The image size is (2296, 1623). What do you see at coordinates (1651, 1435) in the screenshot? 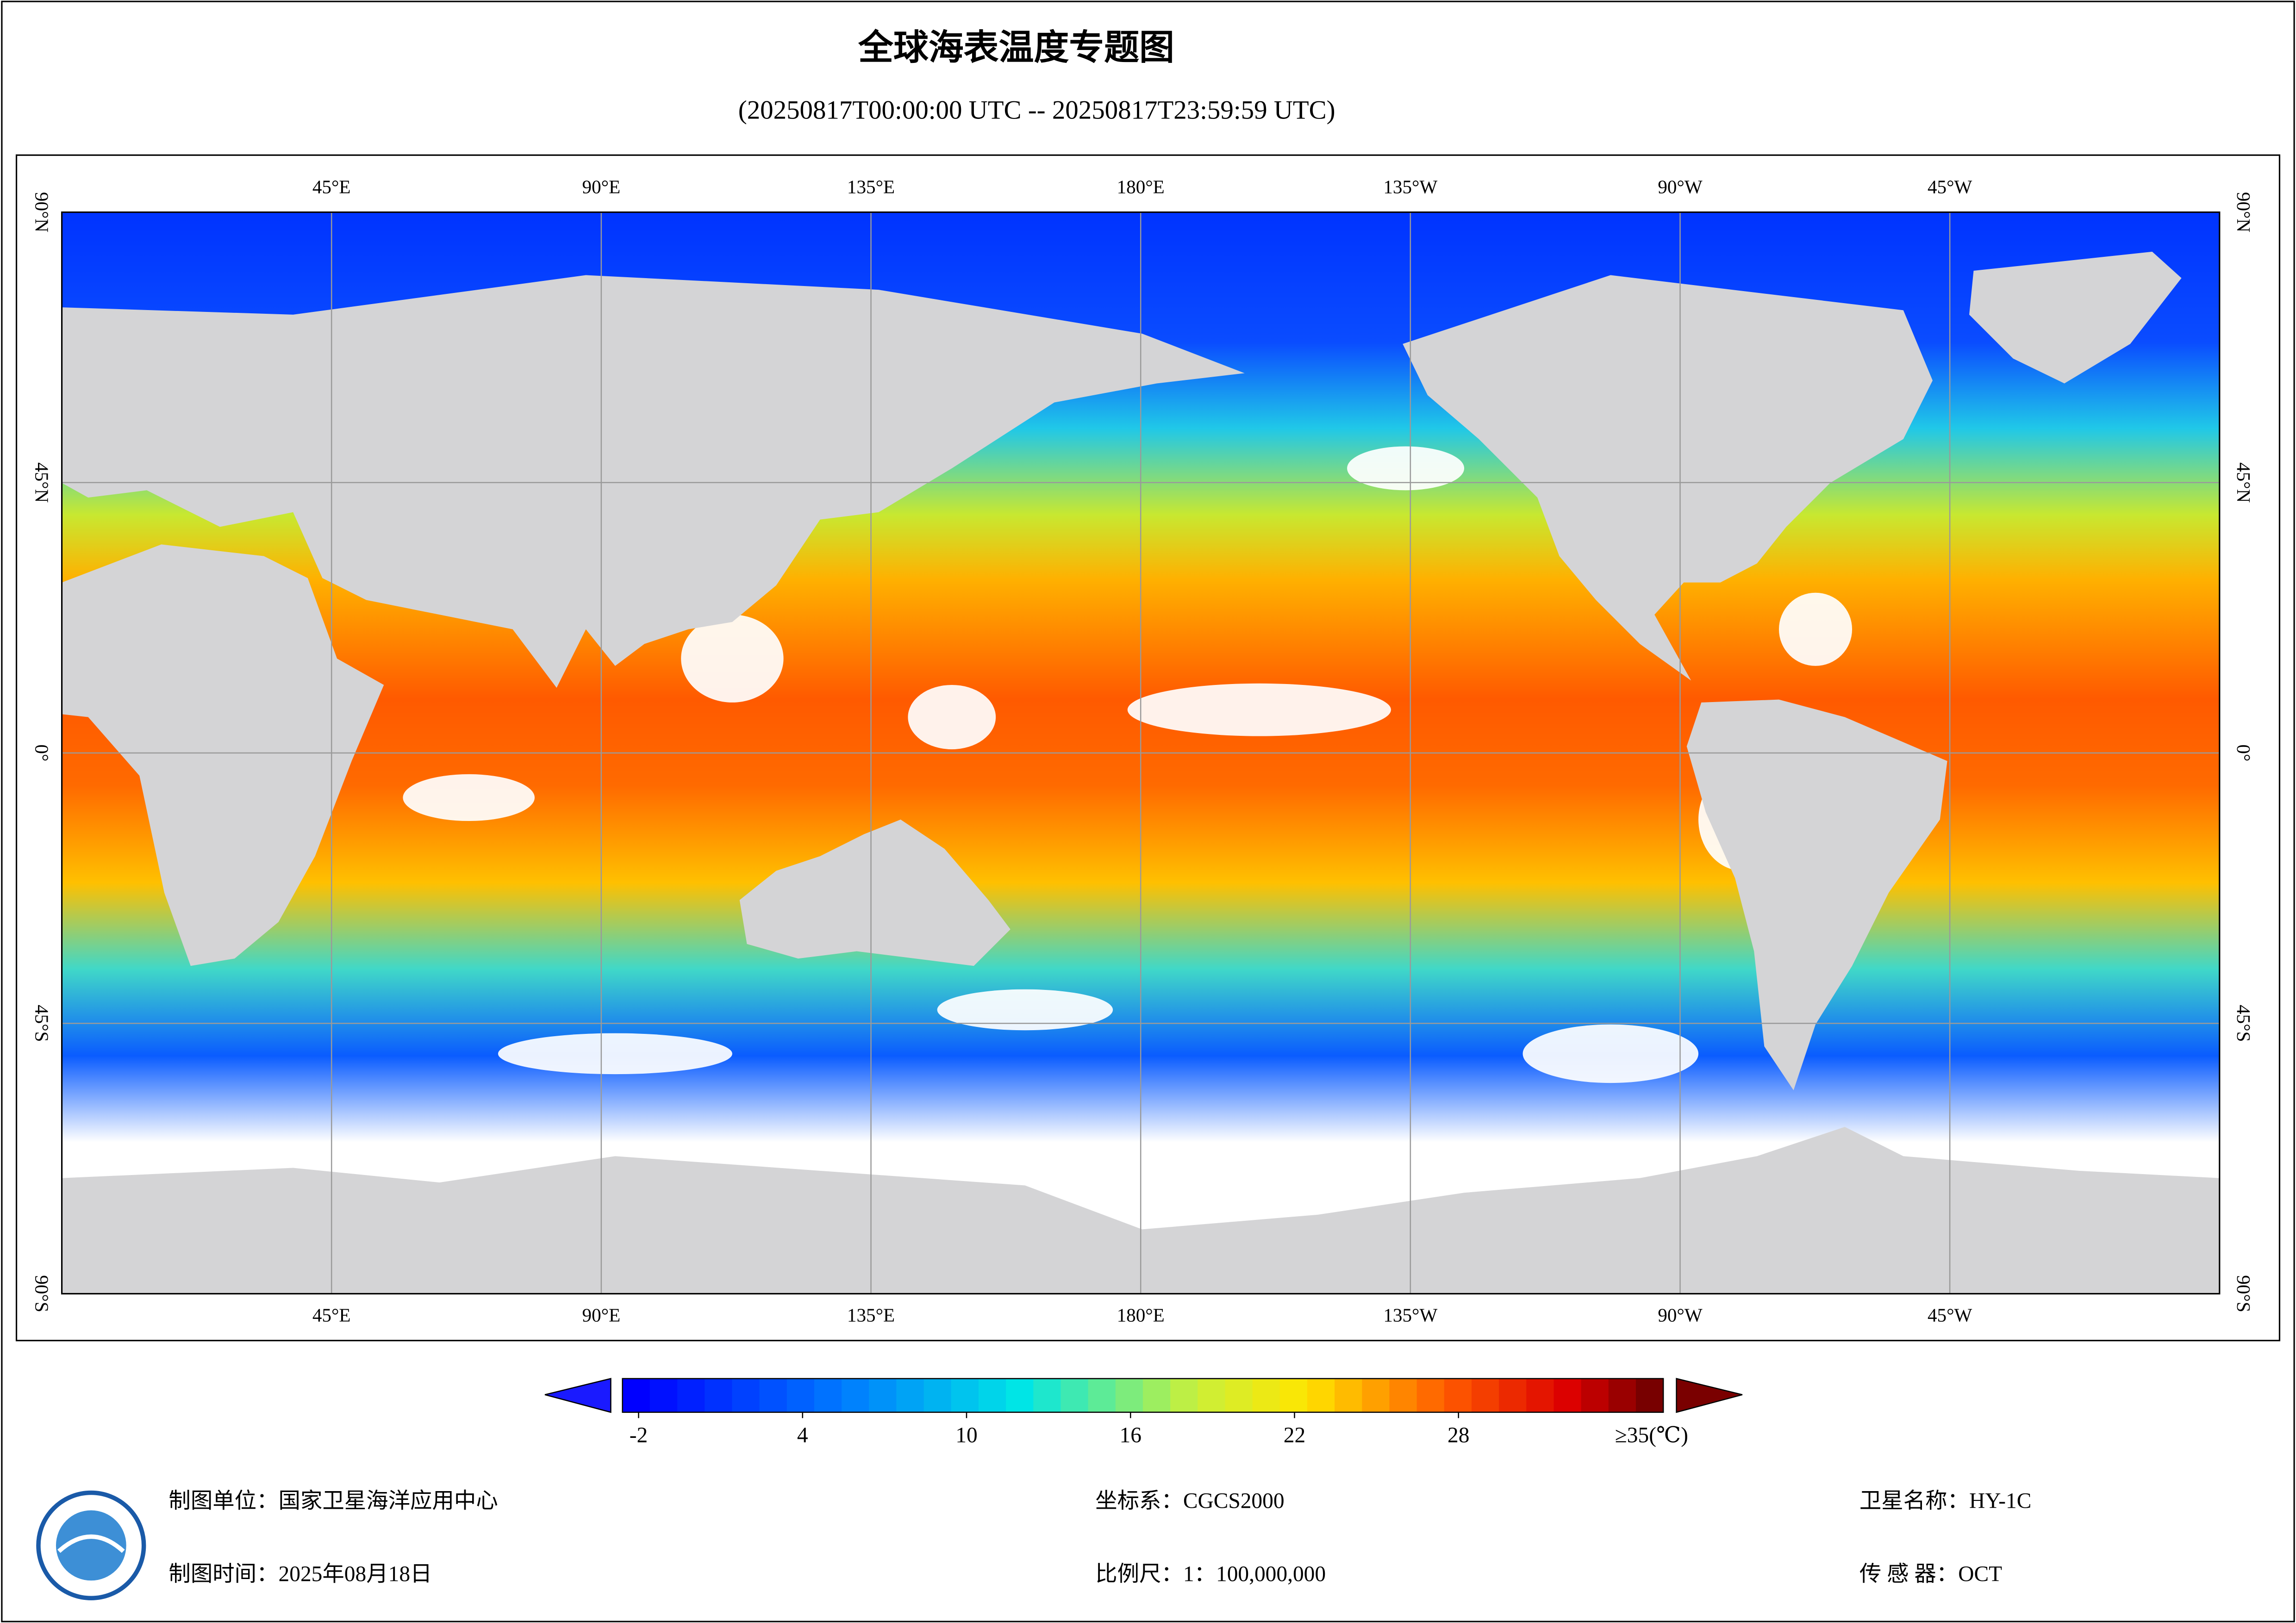
I see `colorbar-max-label: ≥35(℃)` at bounding box center [1651, 1435].